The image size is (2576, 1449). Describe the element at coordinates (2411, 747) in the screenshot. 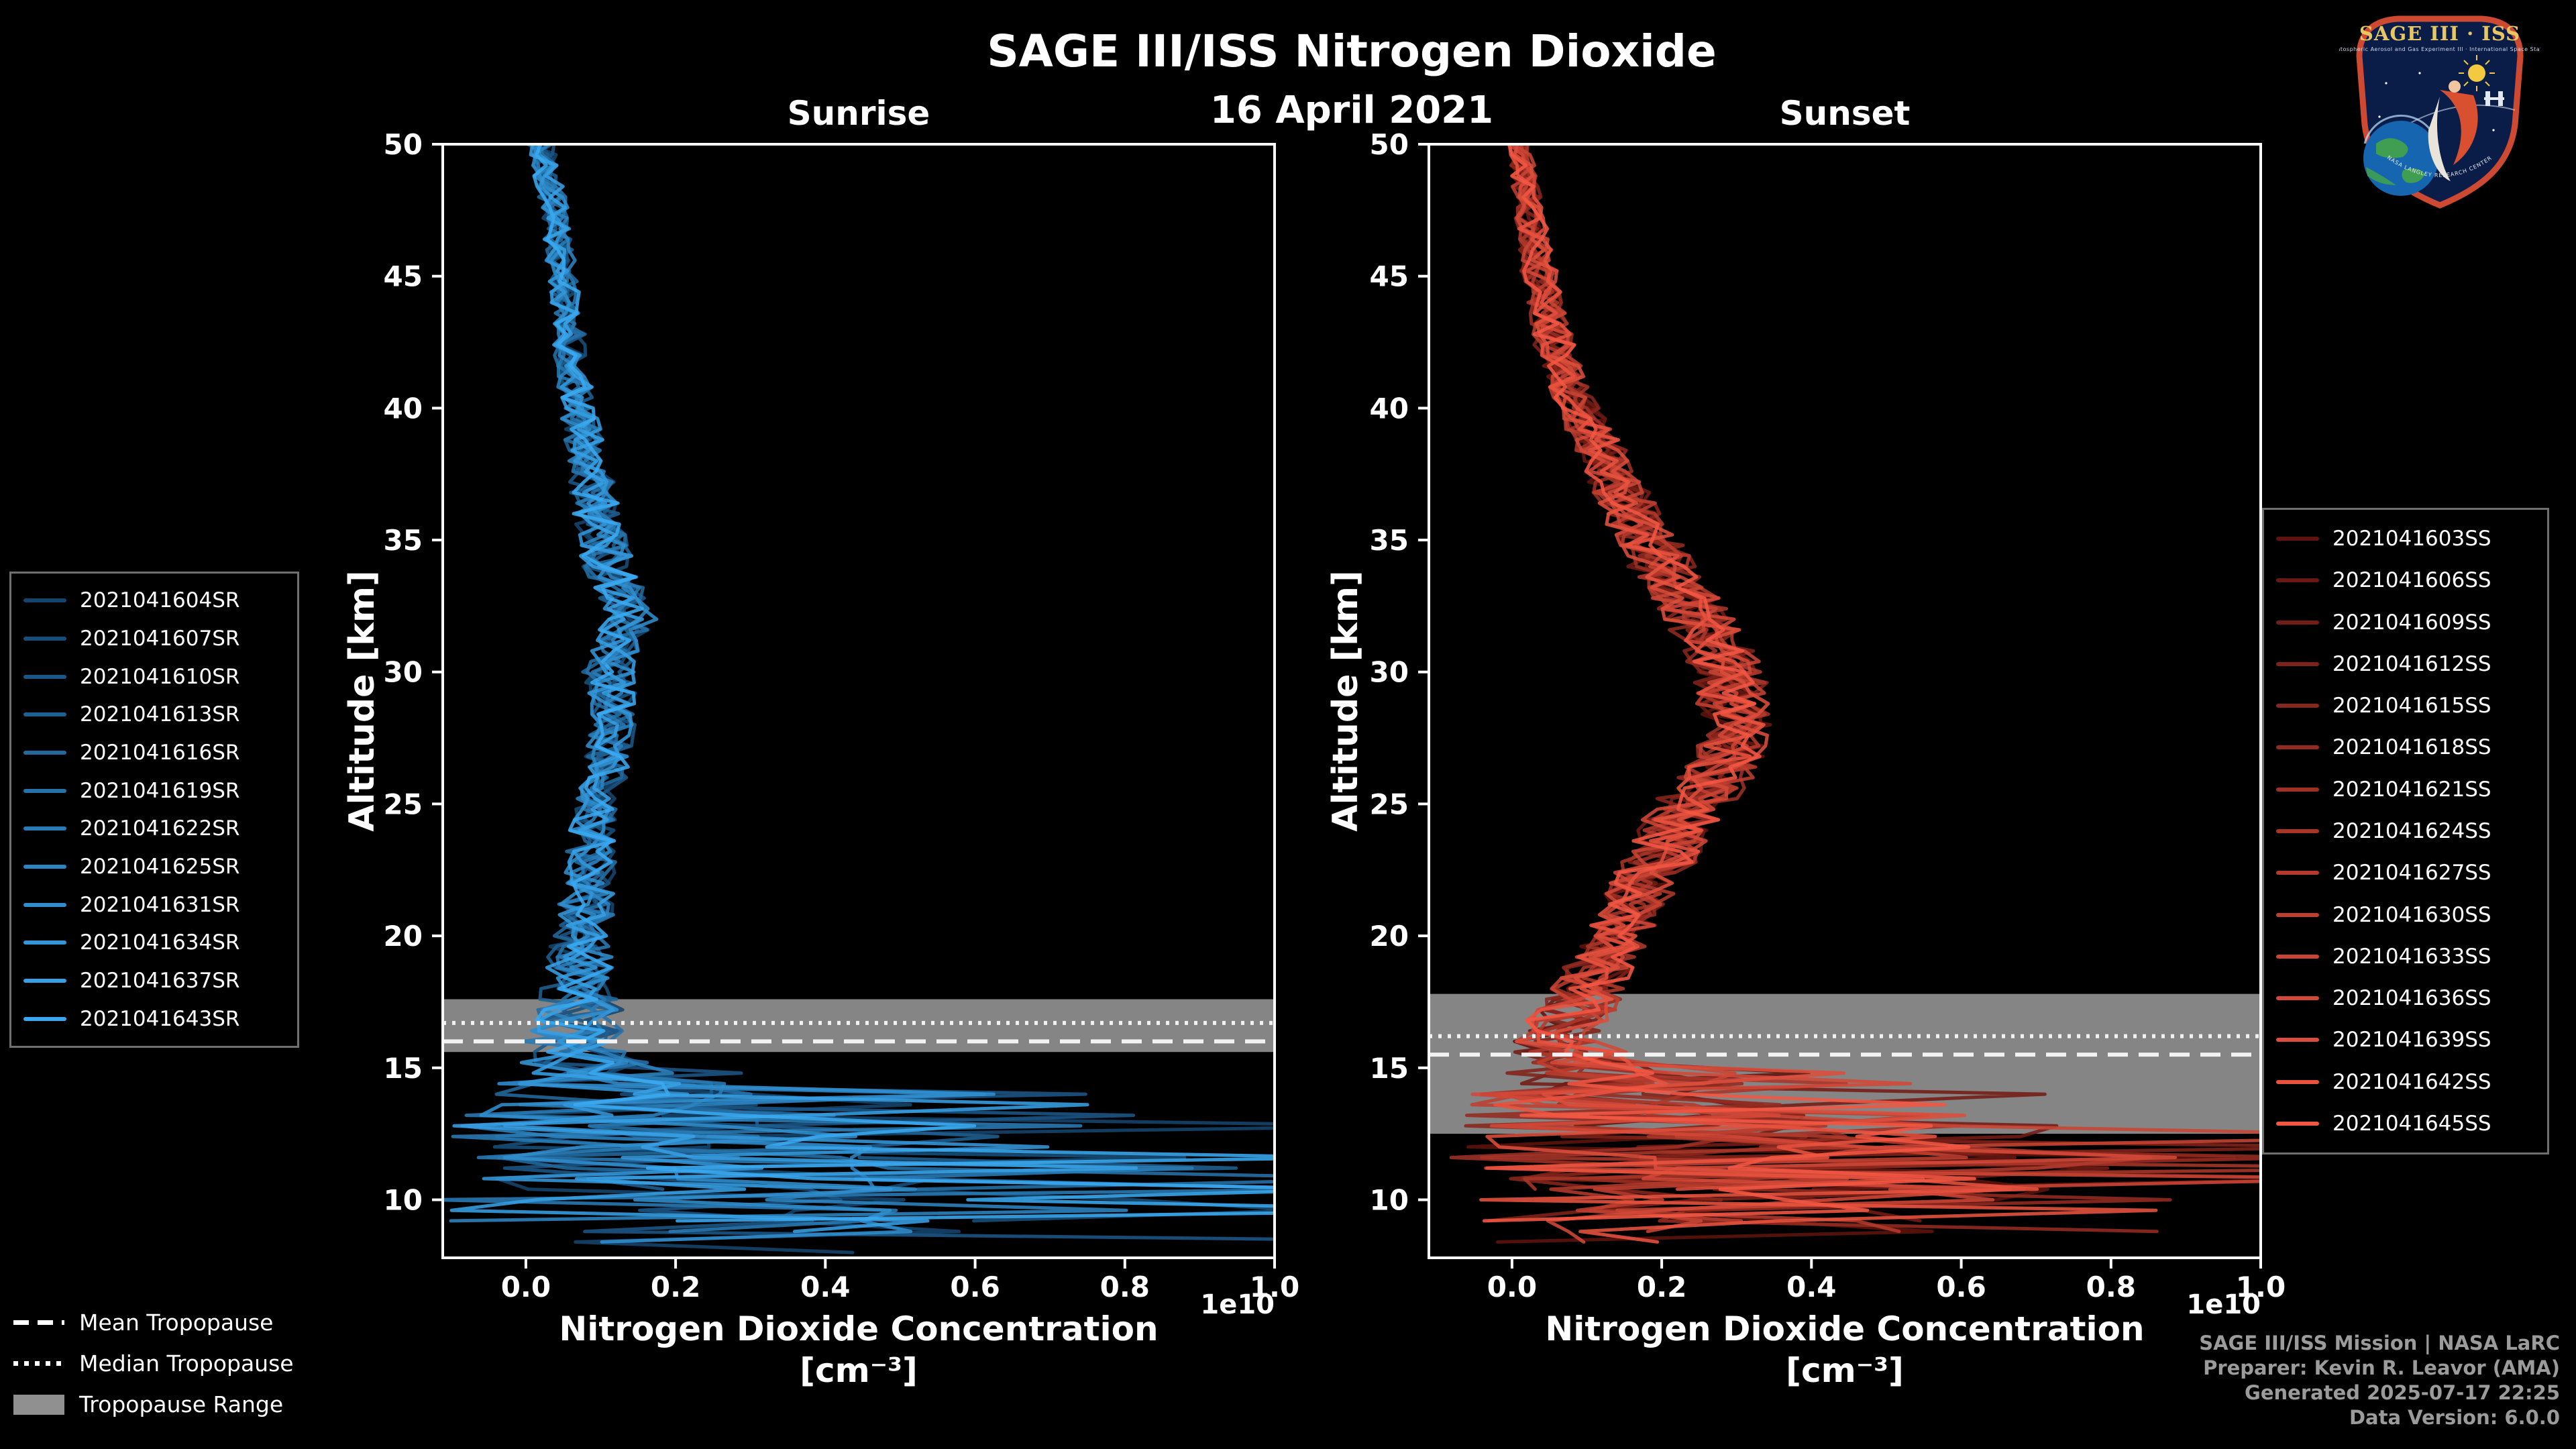

I see `legend-label: 2021041618SS` at that location.